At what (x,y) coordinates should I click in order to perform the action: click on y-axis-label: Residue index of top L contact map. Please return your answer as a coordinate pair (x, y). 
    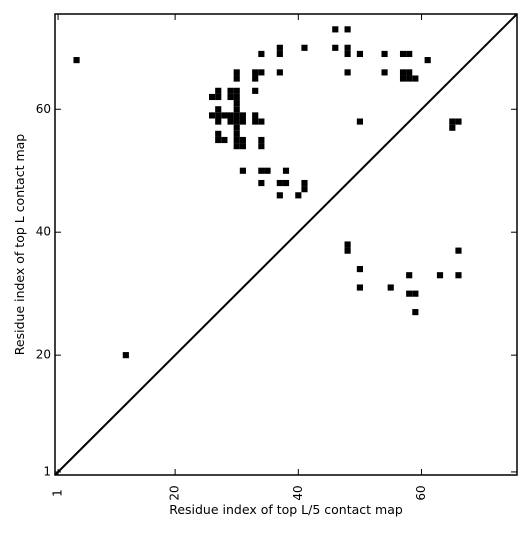
    Looking at the image, I should click on (19, 244).